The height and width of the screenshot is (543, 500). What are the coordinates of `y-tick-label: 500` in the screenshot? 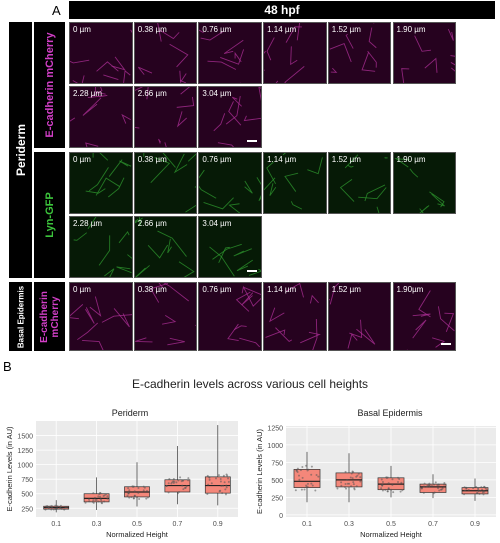 It's located at (27, 495).